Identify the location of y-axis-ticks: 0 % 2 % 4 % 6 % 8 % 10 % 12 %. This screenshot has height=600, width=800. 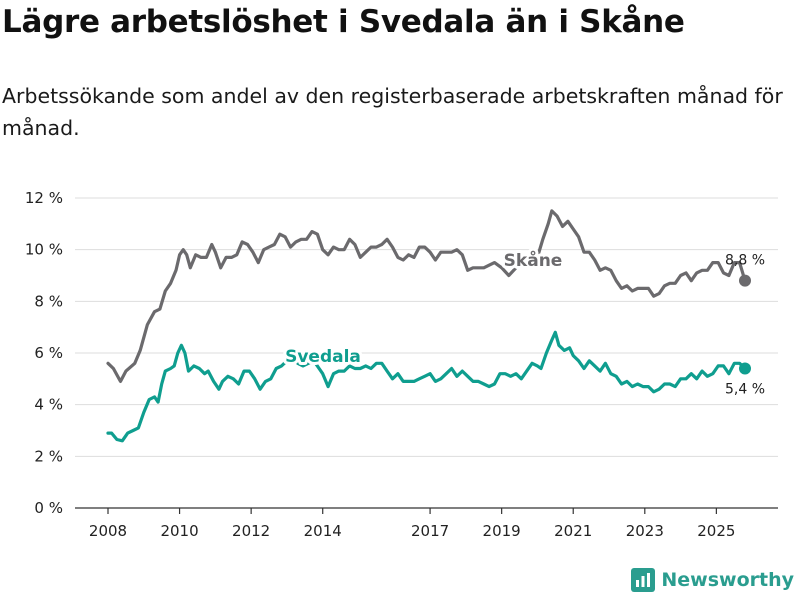
(44, 353).